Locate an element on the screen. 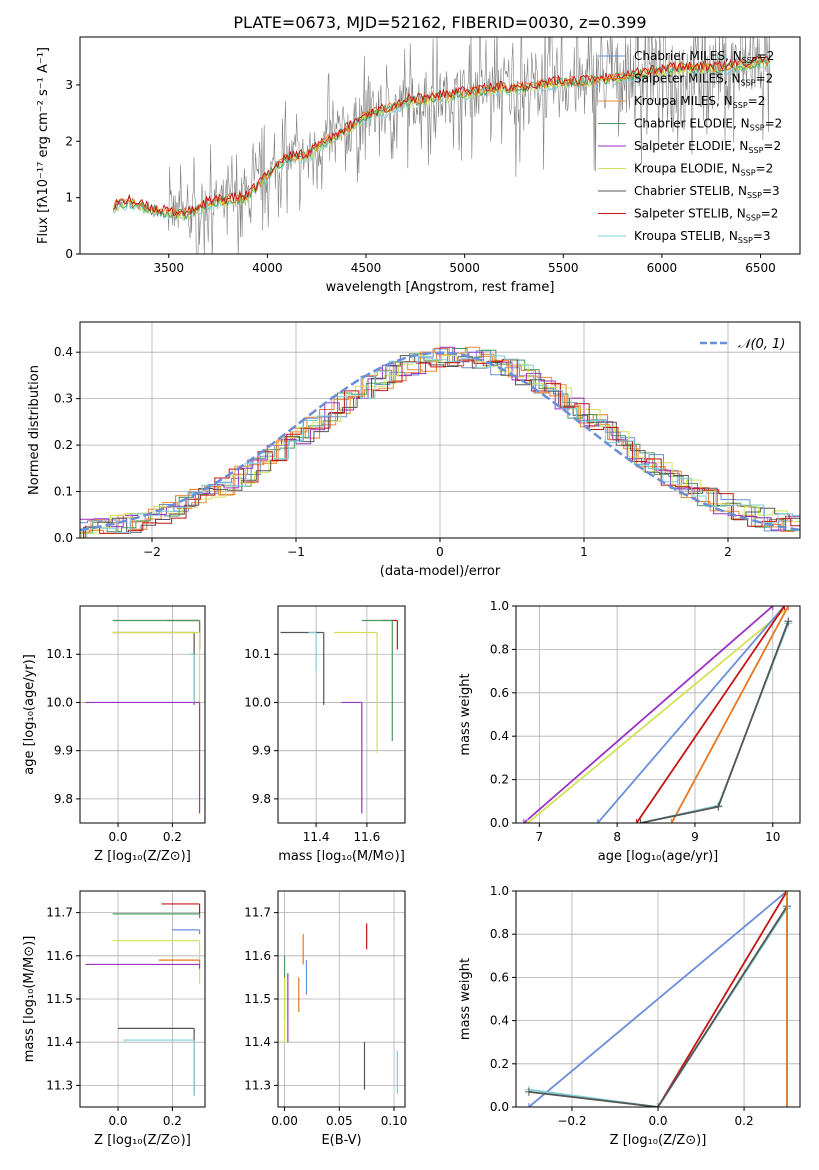 The height and width of the screenshot is (1170, 819). x-tick-label: 5000 is located at coordinates (464, 268).